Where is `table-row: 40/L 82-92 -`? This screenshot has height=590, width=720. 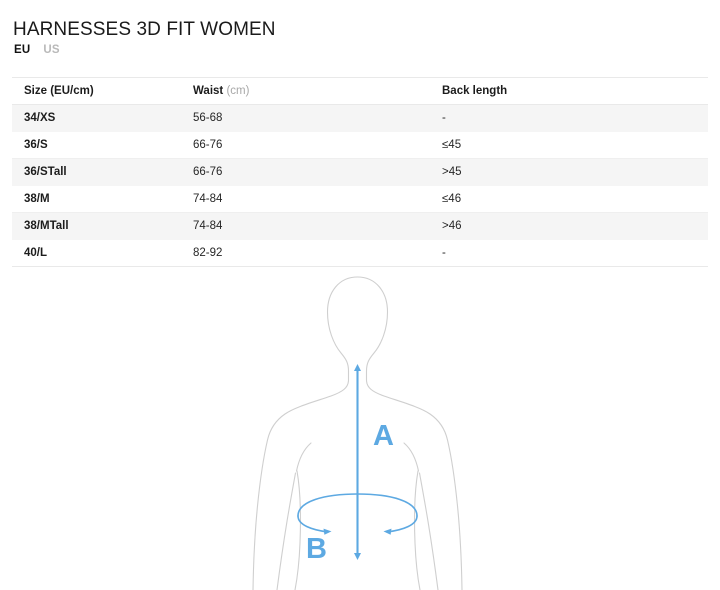
table-row: 40/L 82-92 - is located at coordinates (360, 253).